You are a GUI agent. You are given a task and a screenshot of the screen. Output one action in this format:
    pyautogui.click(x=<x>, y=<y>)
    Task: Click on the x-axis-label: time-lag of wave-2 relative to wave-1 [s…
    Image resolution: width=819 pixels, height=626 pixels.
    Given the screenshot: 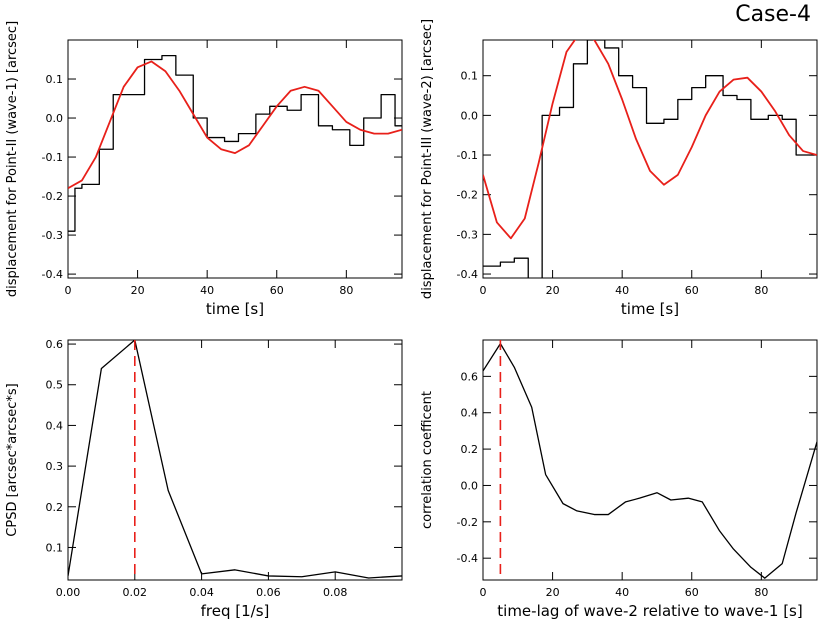 What is the action you would take?
    pyautogui.click(x=649, y=611)
    